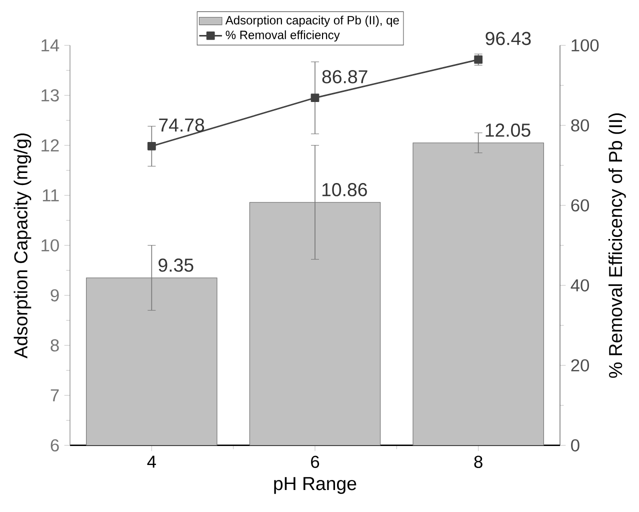  Describe the element at coordinates (508, 39) in the screenshot. I see `data-label: 96.43` at that location.